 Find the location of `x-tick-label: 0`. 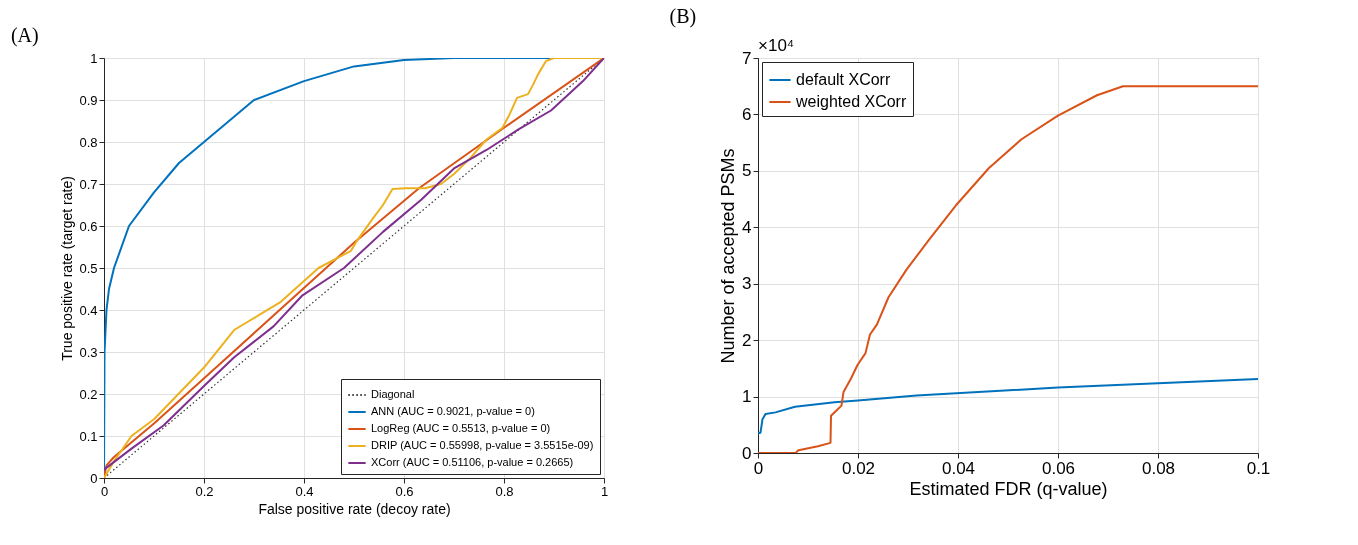

x-tick-label: 0 is located at coordinates (104, 491).